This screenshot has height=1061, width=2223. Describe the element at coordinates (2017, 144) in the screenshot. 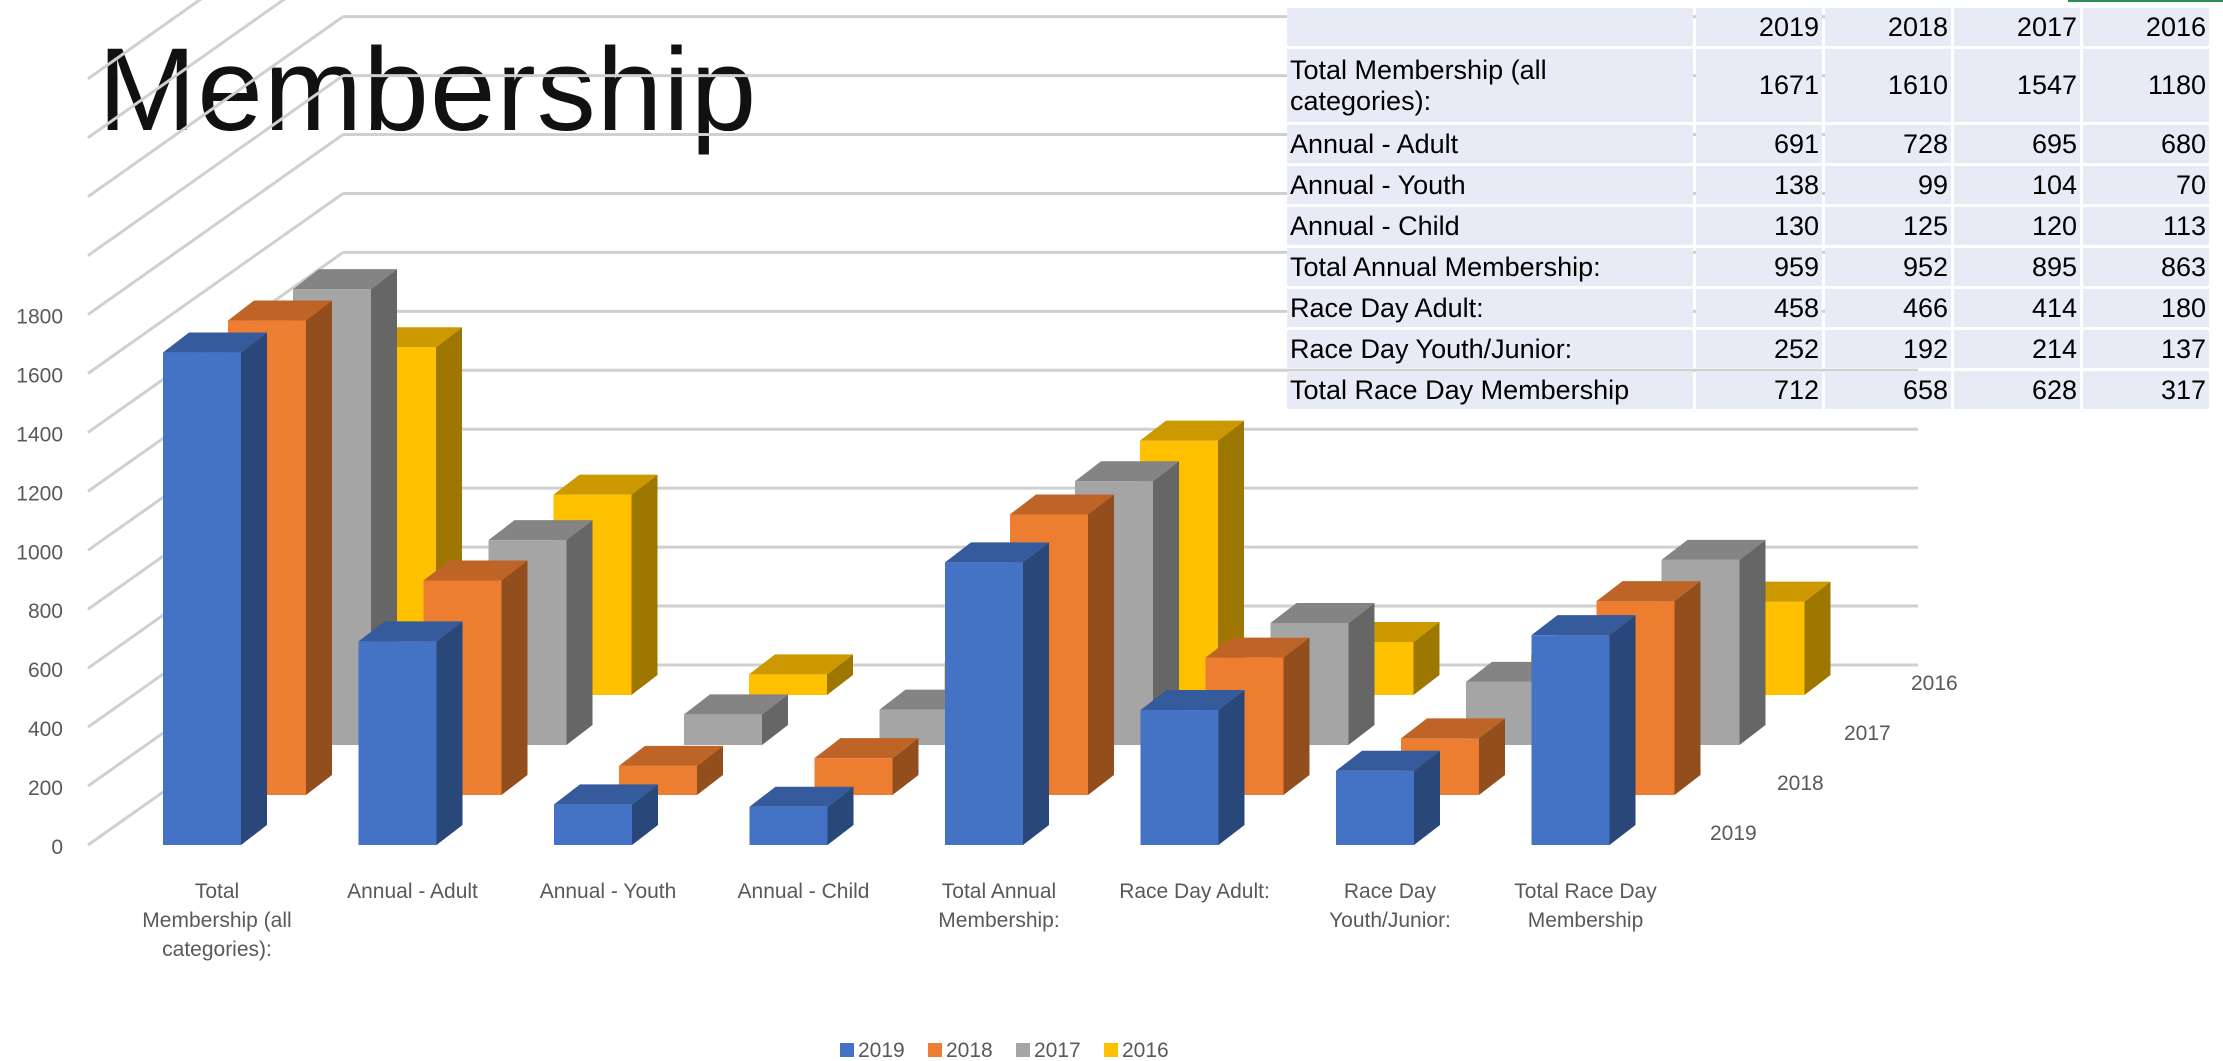

I see `table-cell: 695` at that location.